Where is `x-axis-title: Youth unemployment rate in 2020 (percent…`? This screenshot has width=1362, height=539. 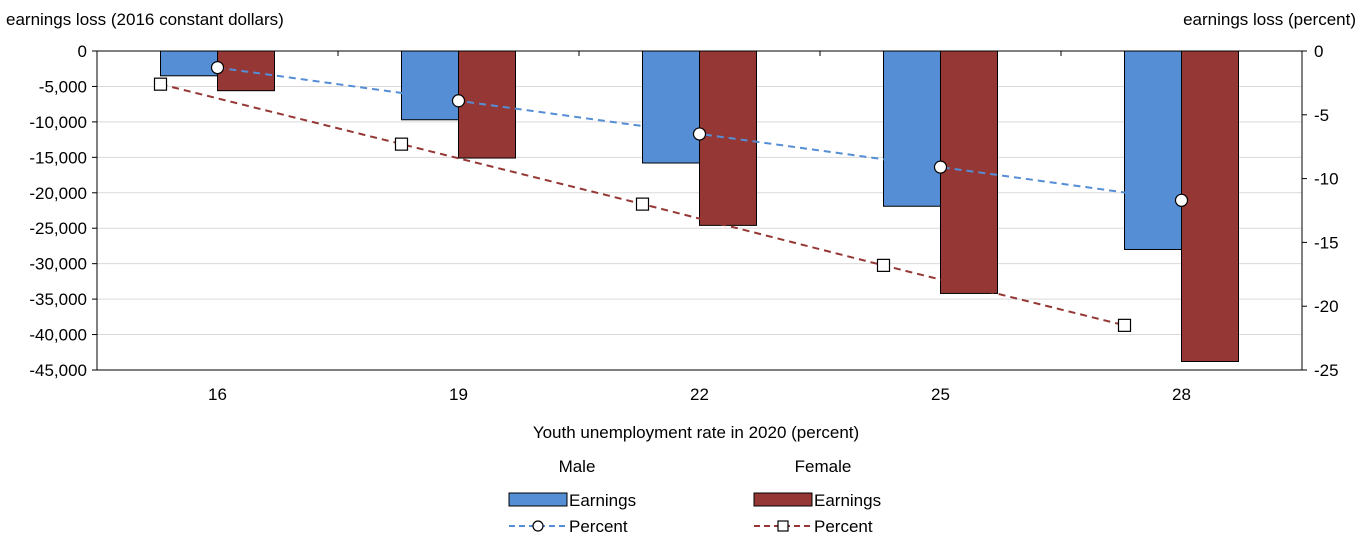
x-axis-title: Youth unemployment rate in 2020 (percent… is located at coordinates (696, 432).